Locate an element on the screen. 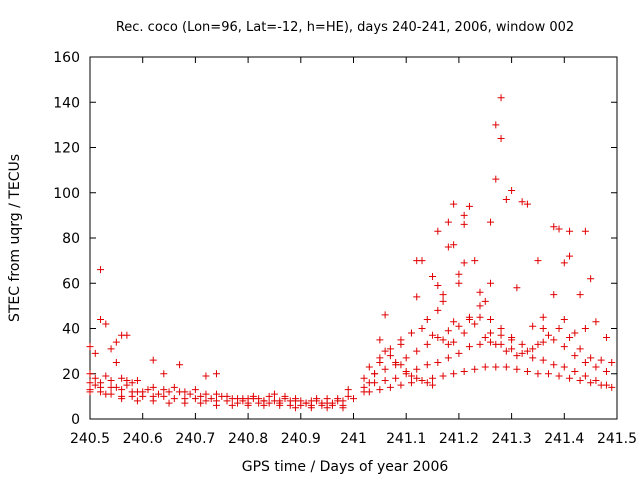 The image size is (640, 480). y-tick-label: 80 is located at coordinates (71, 239).